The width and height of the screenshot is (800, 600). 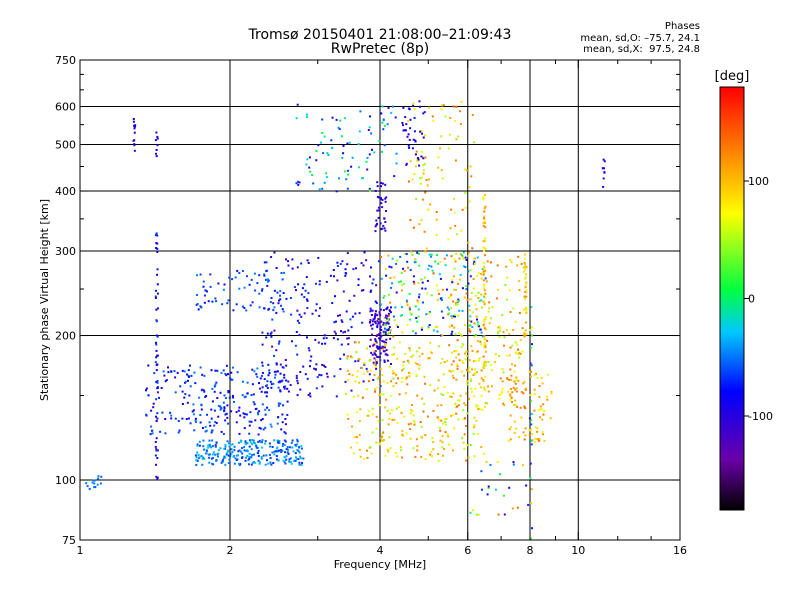 I want to click on x-tick-label: 1, so click(x=80, y=550).